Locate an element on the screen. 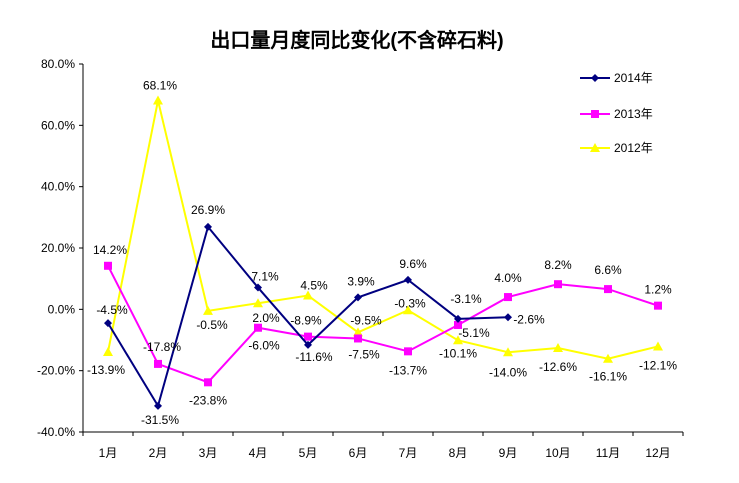  legend-item: 2012年 is located at coordinates (616, 148).